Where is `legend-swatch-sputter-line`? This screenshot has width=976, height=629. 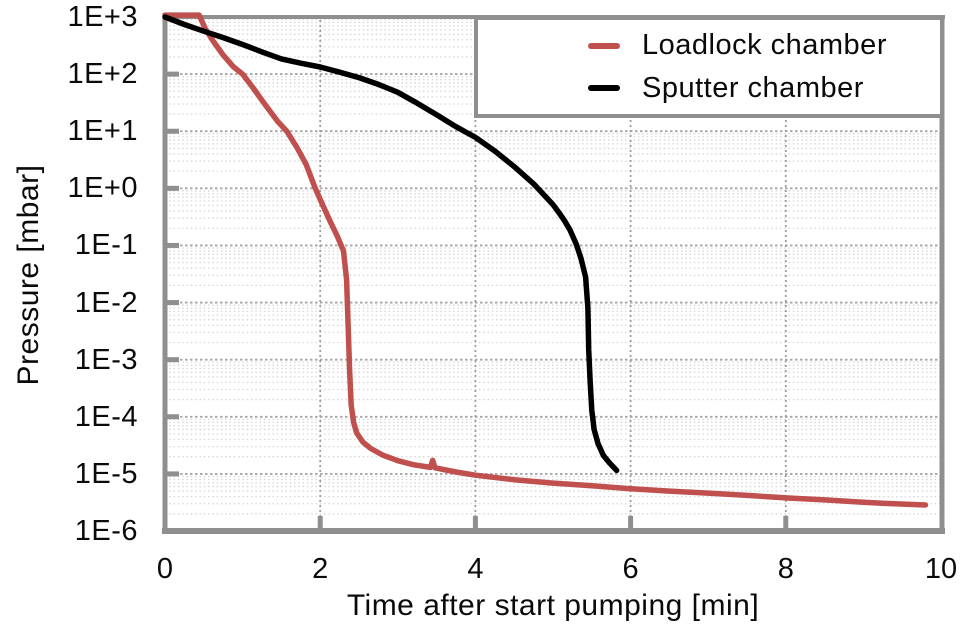 legend-swatch-sputter-line is located at coordinates (604, 88).